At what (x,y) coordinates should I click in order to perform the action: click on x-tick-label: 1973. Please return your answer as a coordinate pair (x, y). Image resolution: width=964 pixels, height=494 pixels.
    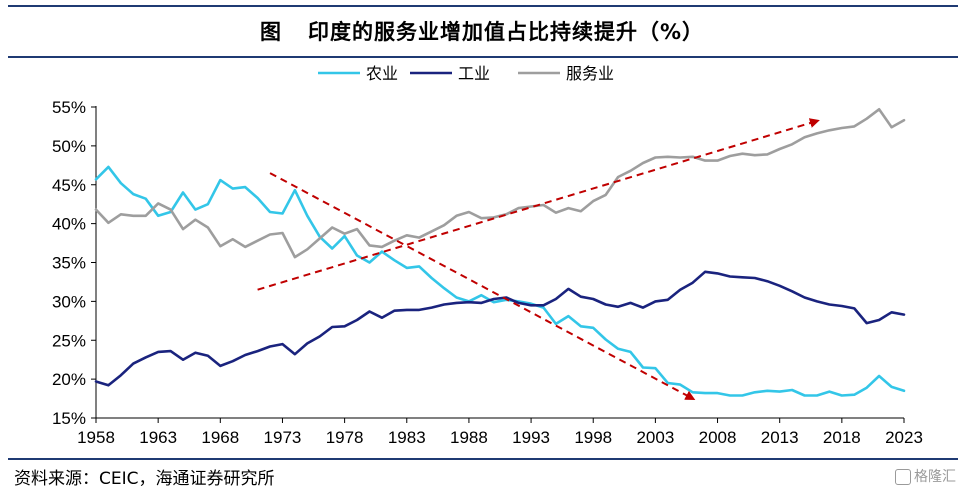
    Looking at the image, I should click on (283, 437).